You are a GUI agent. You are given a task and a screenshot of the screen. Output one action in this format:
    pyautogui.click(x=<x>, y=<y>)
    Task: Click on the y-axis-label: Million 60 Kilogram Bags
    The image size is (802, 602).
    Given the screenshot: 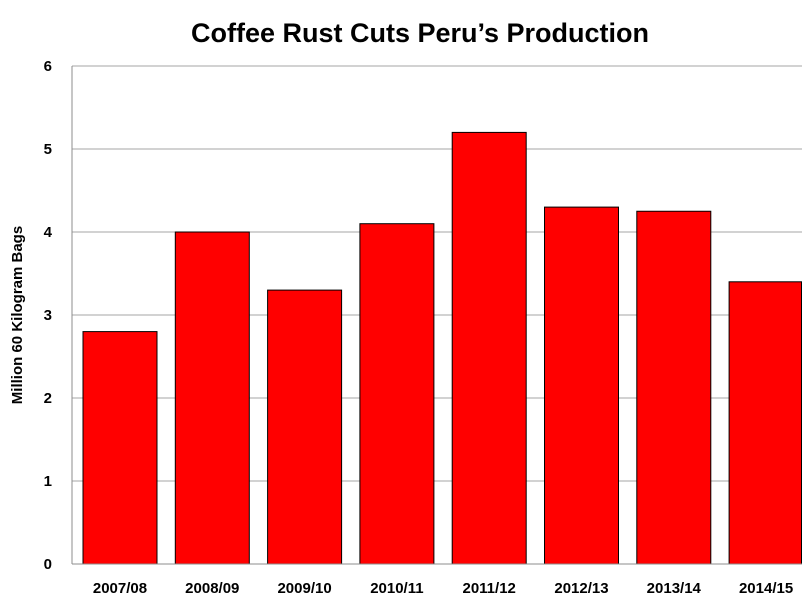 What is the action you would take?
    pyautogui.click(x=17, y=315)
    